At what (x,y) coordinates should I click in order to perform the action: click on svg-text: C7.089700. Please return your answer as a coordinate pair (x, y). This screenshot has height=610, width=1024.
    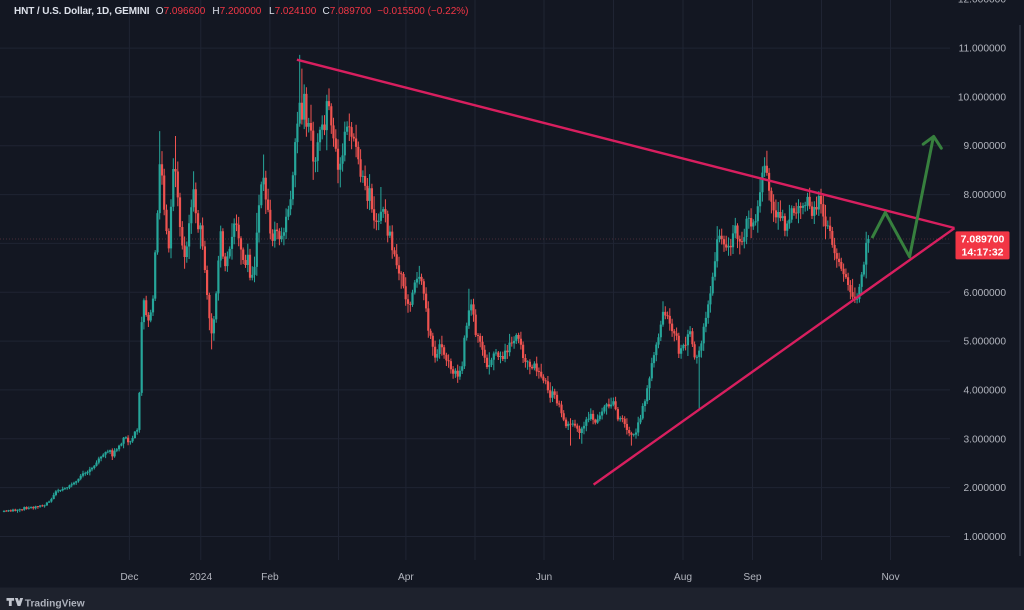
    Looking at the image, I should click on (347, 11).